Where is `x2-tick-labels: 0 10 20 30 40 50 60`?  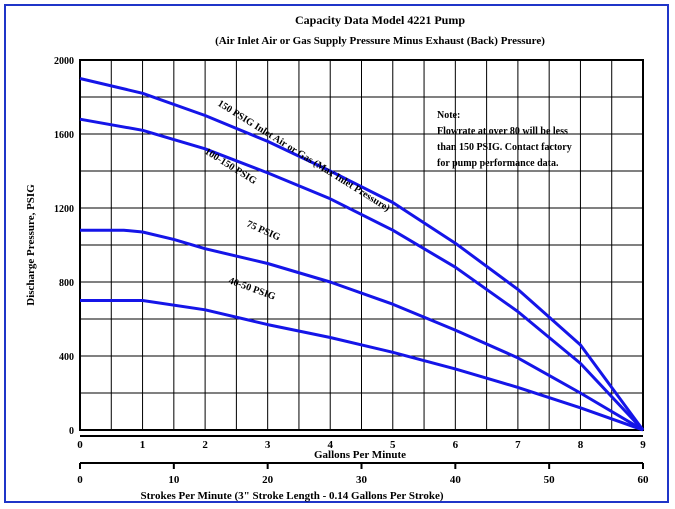 x2-tick-labels: 0 10 20 30 40 50 60 is located at coordinates (363, 474).